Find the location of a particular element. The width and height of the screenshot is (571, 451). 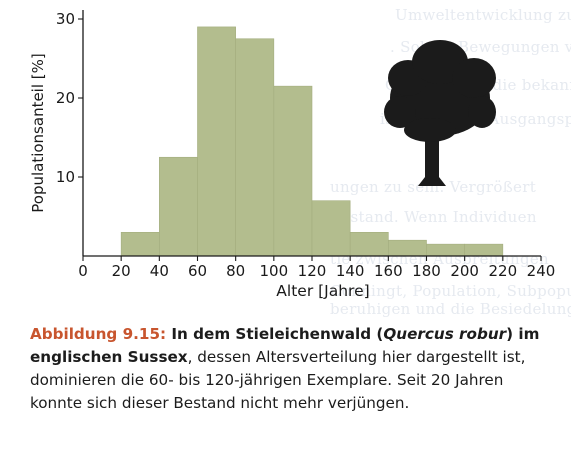

caption-figure-number: Abbildung 9.15: is located at coordinates (98, 334).